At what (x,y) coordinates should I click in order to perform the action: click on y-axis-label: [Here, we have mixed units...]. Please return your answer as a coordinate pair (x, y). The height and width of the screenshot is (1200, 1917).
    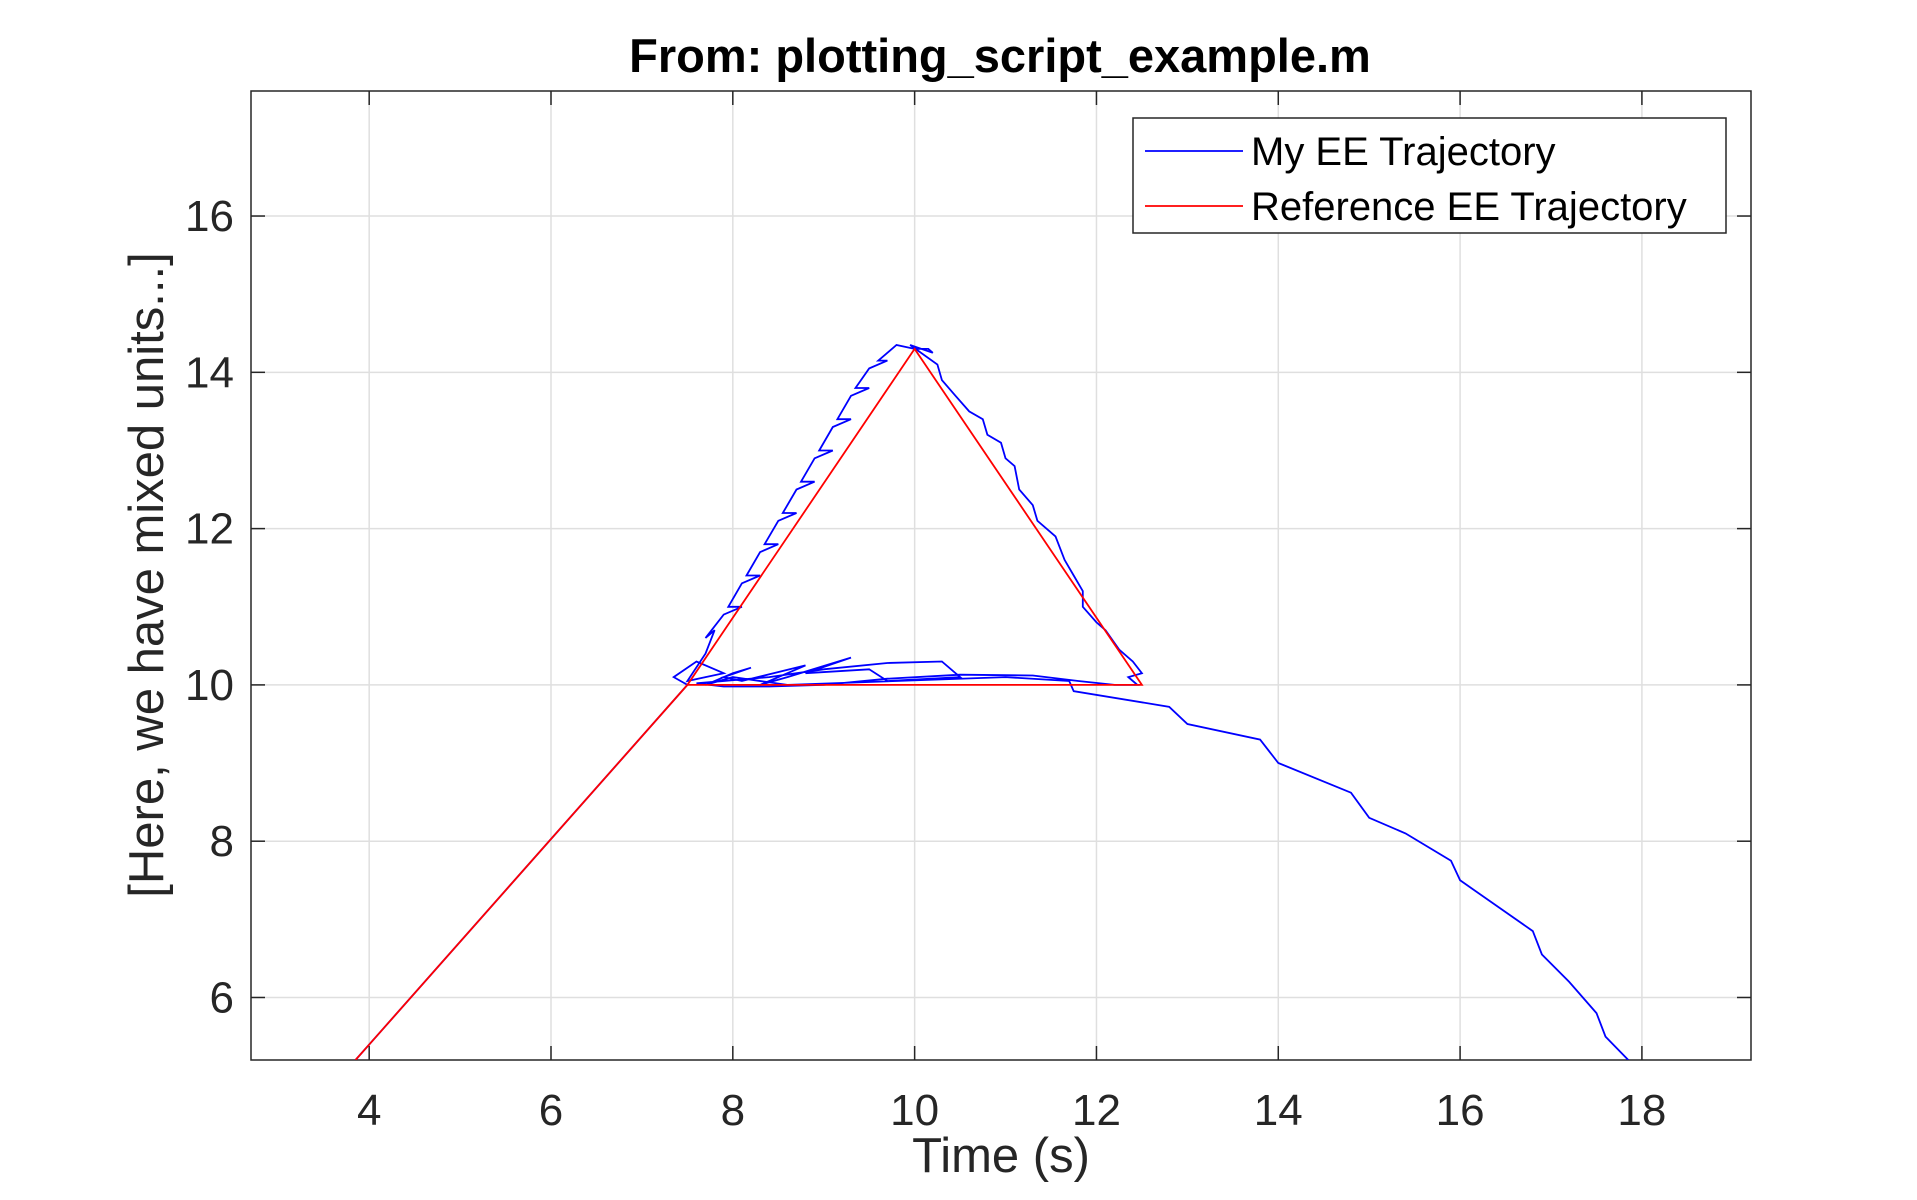
    Looking at the image, I should click on (147, 574).